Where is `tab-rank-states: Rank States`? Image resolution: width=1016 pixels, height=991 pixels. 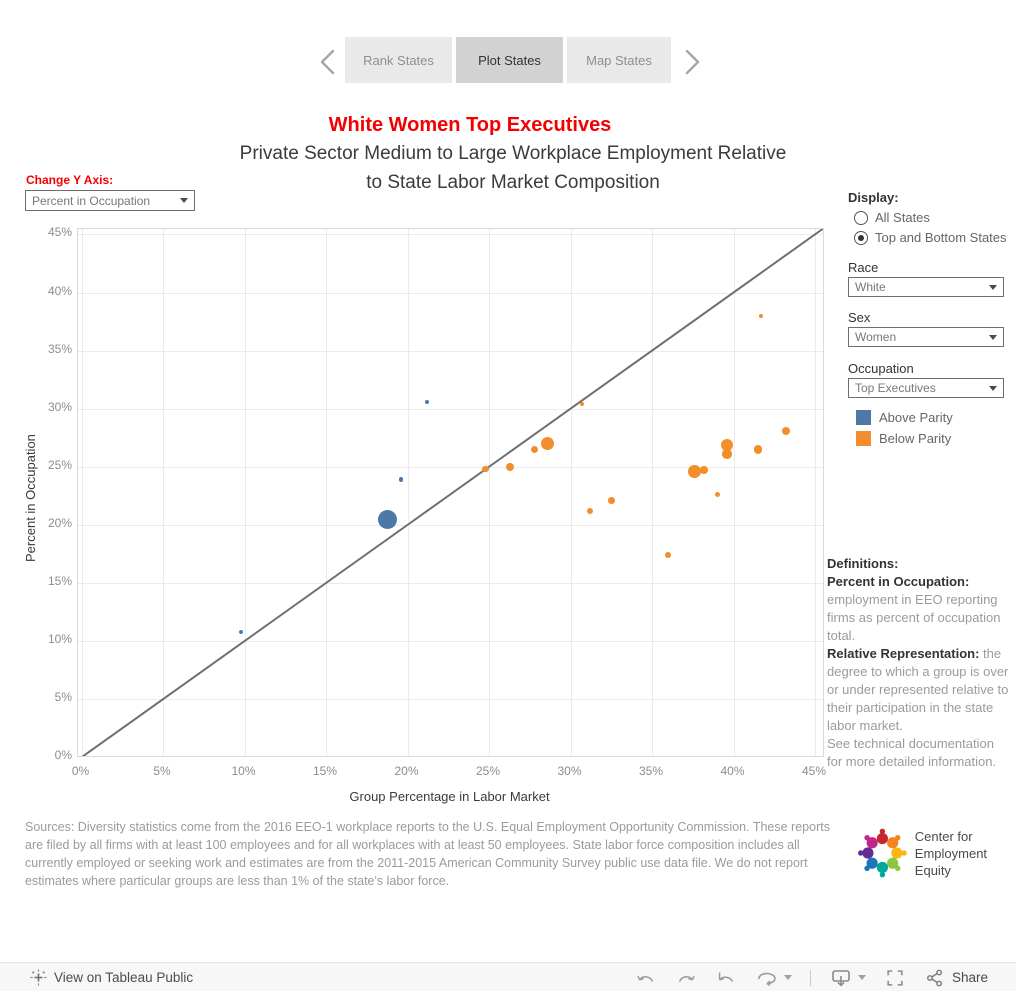 tab-rank-states: Rank States is located at coordinates (398, 60).